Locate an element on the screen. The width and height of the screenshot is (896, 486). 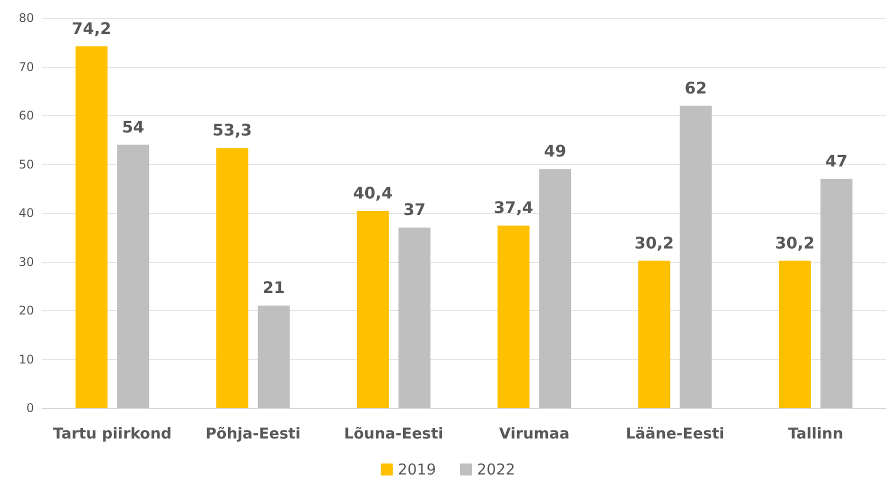
y-tick-label: 80 is located at coordinates (26, 18).